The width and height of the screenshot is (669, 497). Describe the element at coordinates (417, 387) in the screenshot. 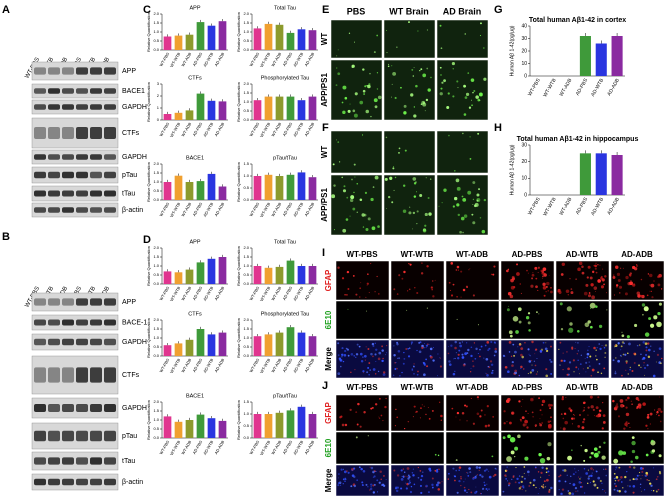

I see `column-header: WT-WTB` at that location.